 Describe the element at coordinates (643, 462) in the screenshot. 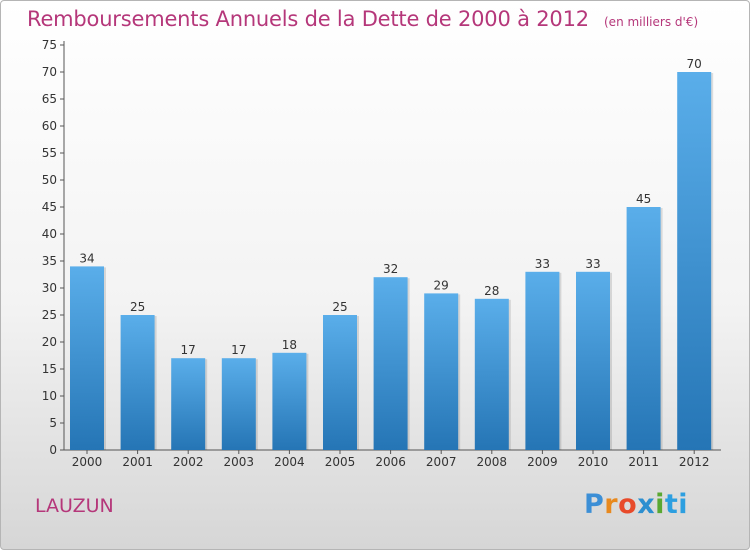

I see `x-tick-label: 2011` at that location.